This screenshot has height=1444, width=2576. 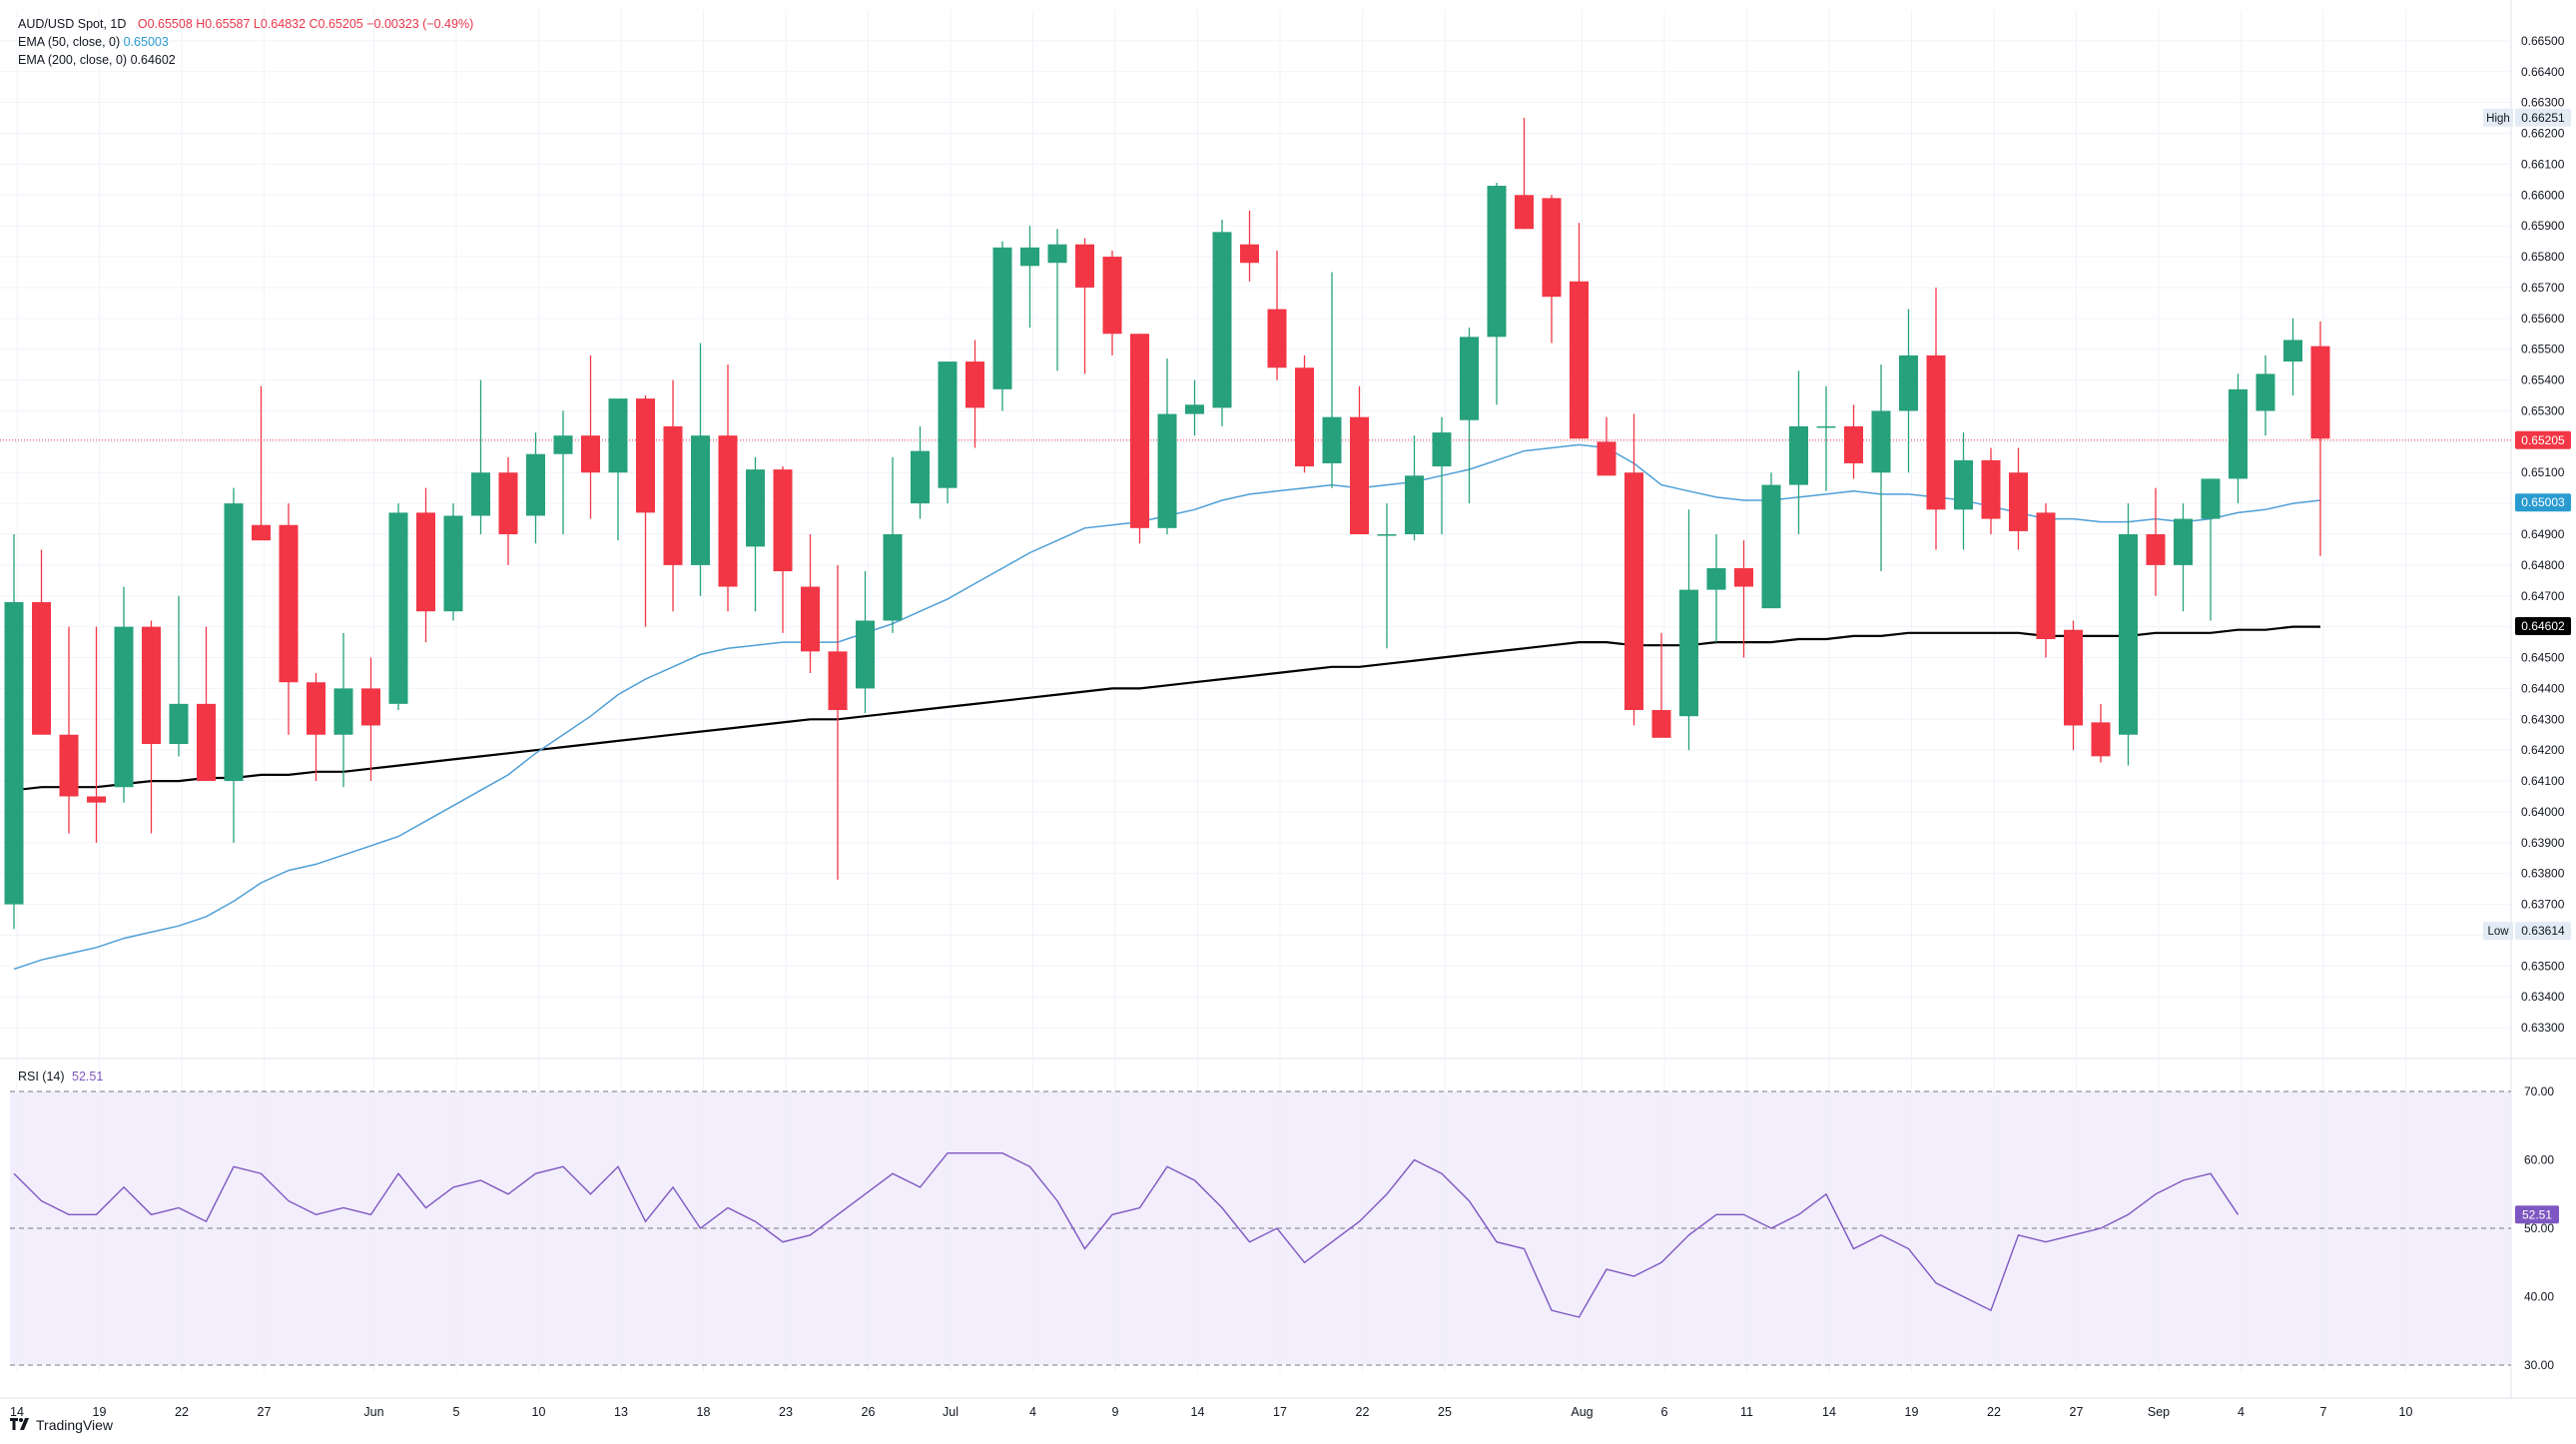 I want to click on tradingview-logo: TradingView, so click(x=61, y=1425).